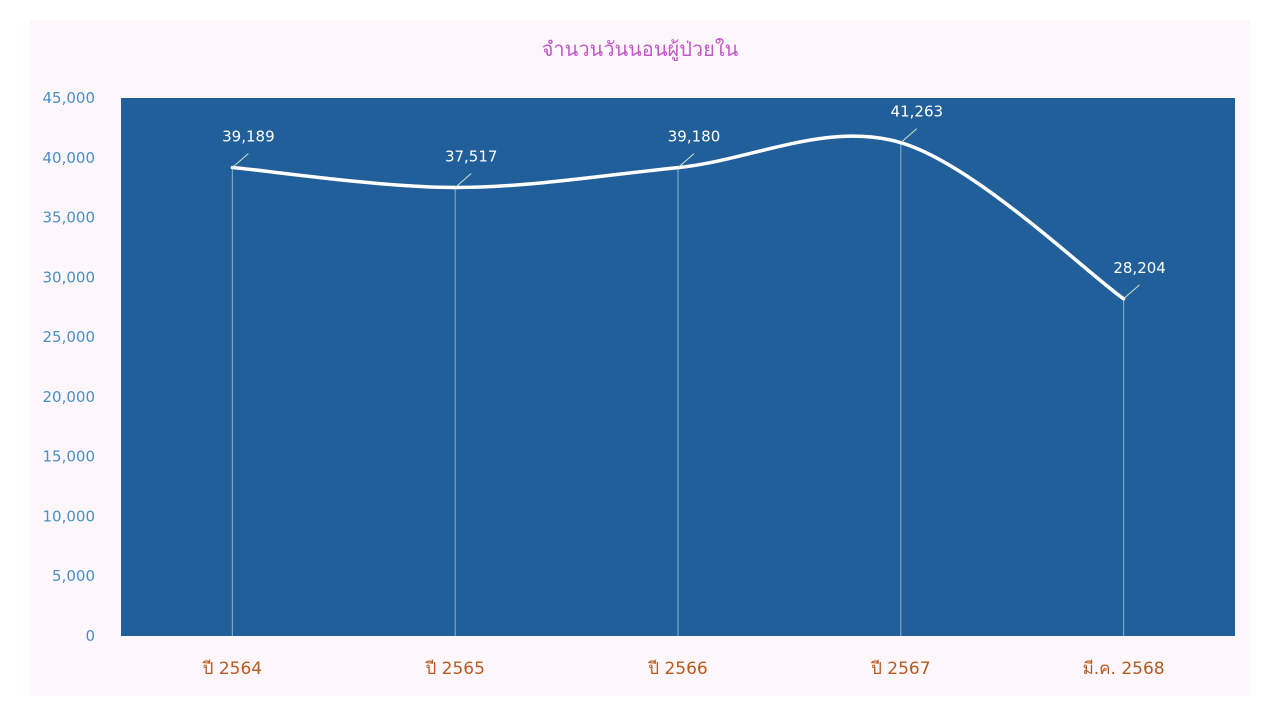 The height and width of the screenshot is (720, 1280). Describe the element at coordinates (900, 669) in the screenshot. I see `x-tick-label-3: ปี 2567` at that location.